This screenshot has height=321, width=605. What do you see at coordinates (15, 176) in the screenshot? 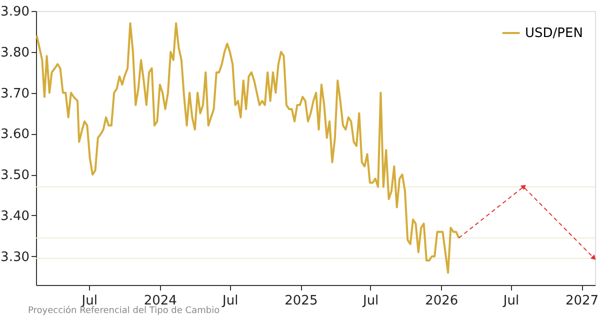
I see `y-tick-label: 3.50` at bounding box center [15, 176].